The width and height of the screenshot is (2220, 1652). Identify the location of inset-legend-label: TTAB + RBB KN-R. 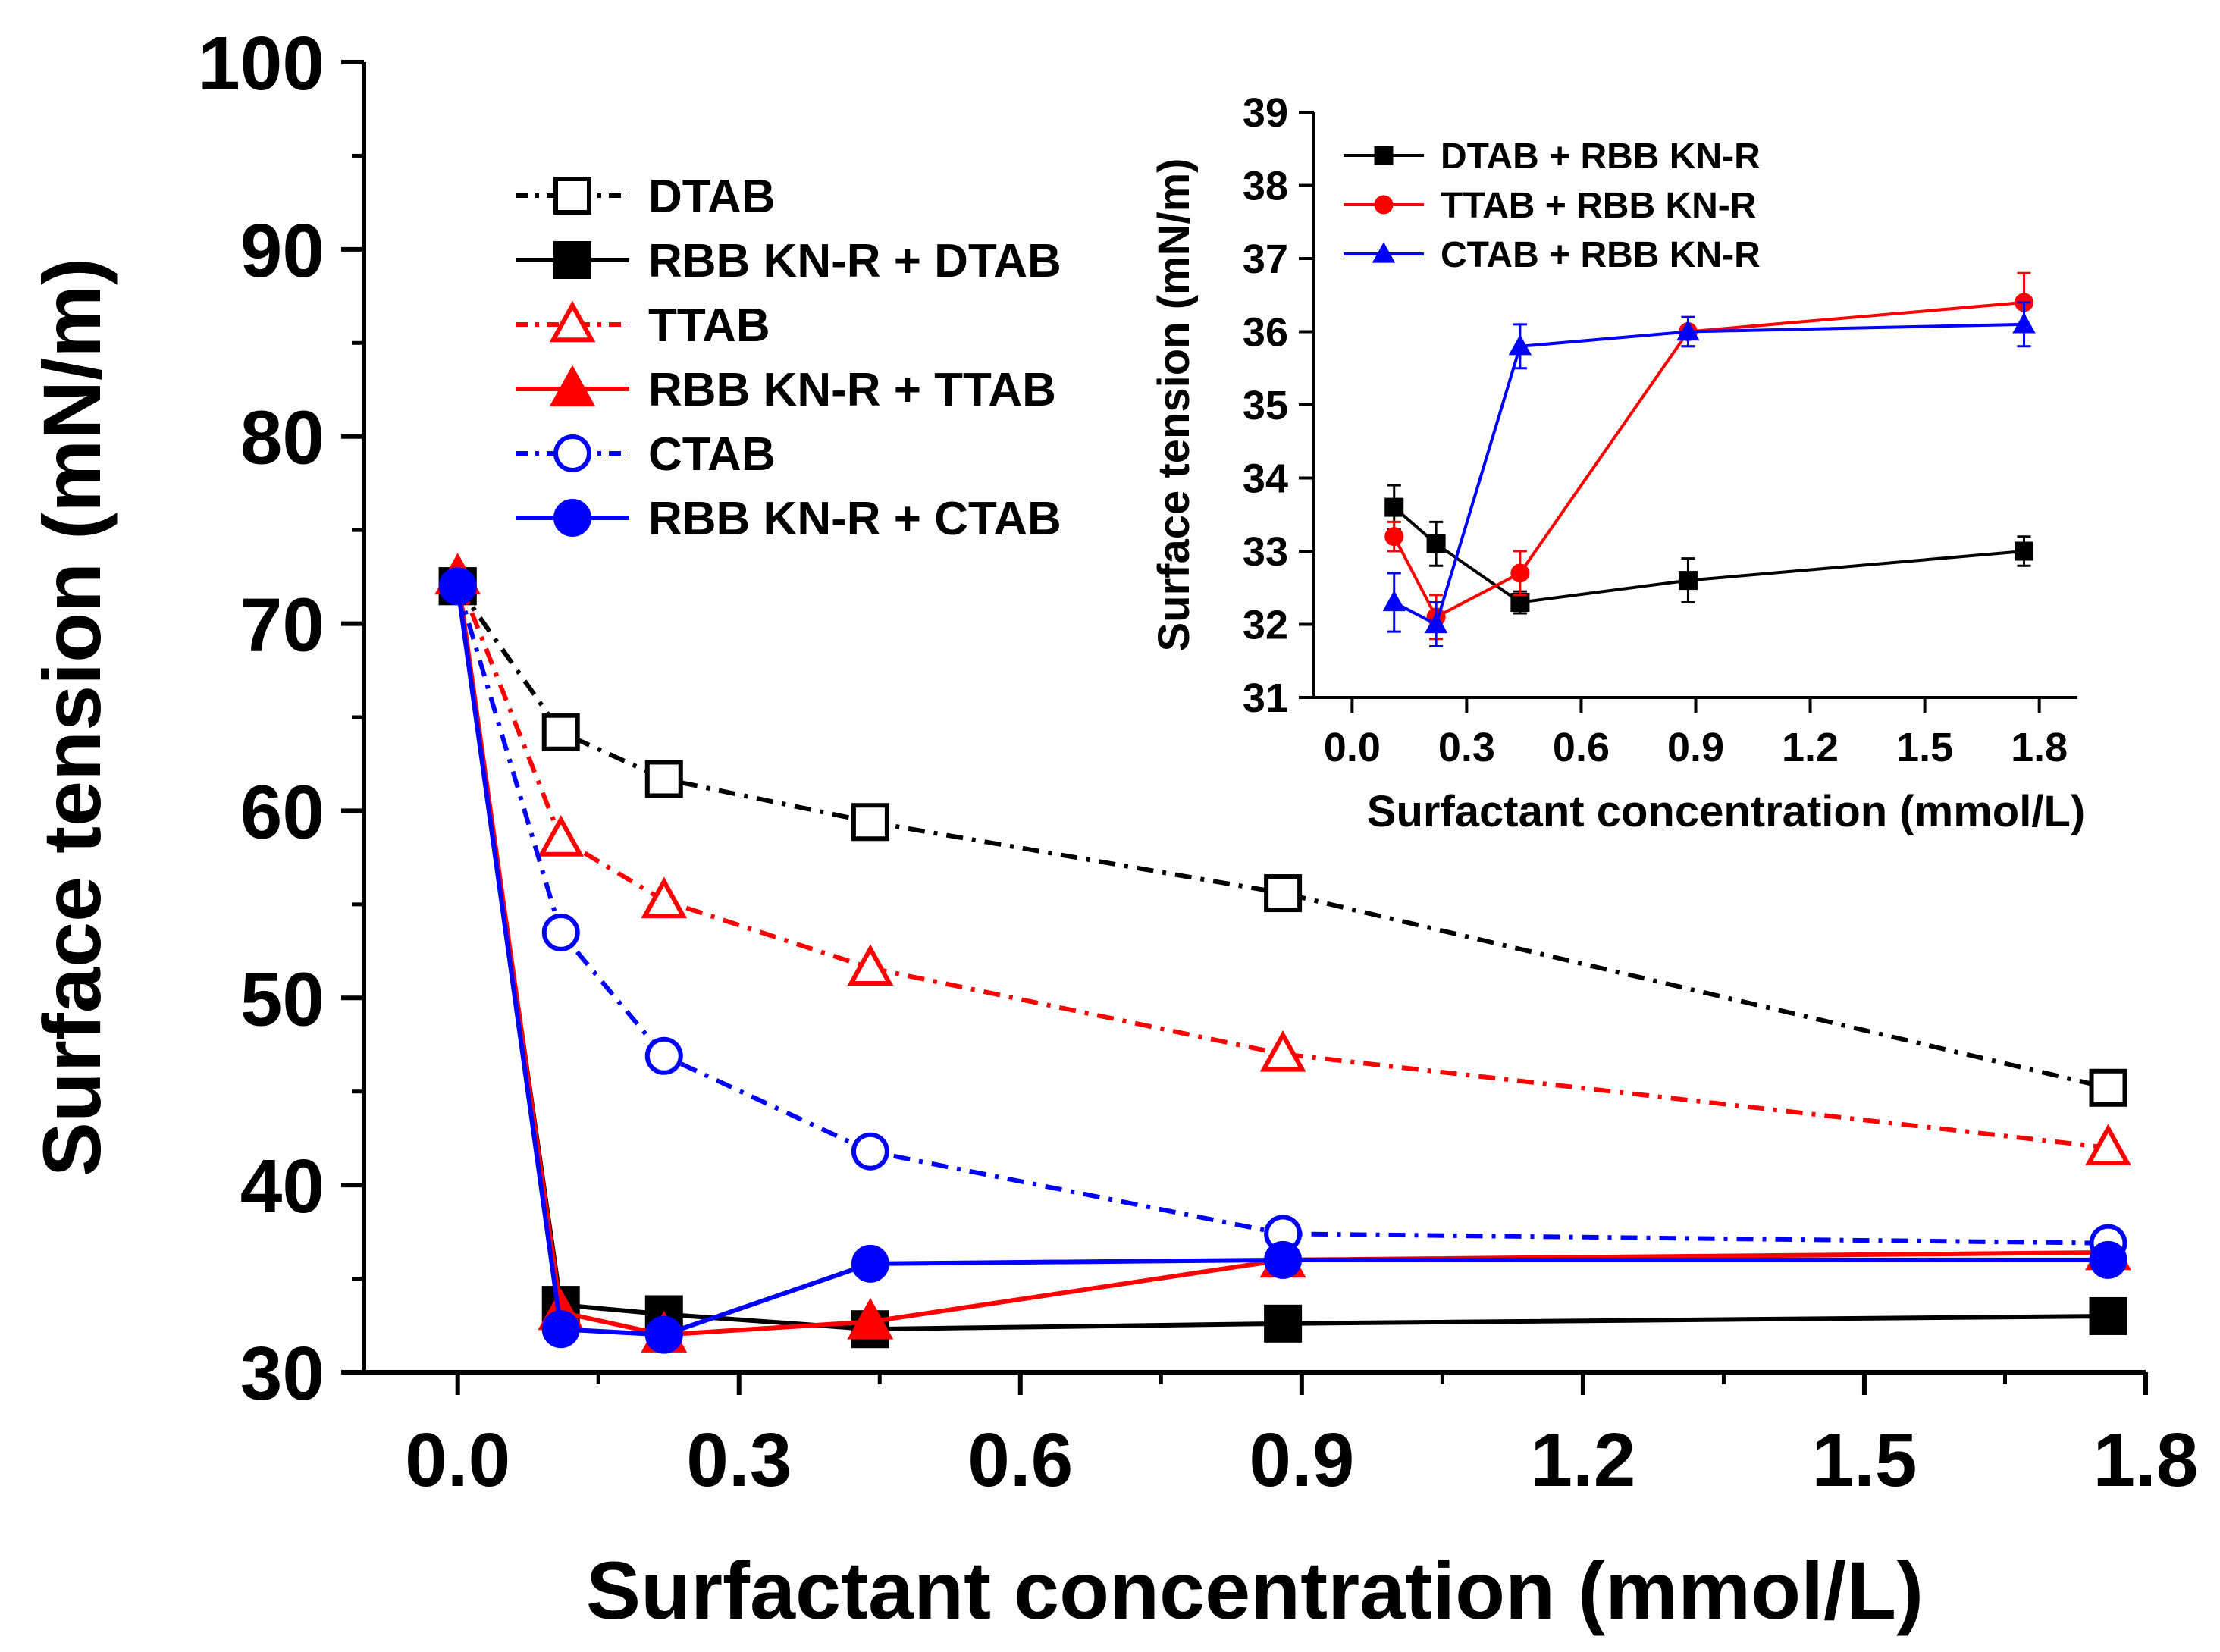
(1599, 206).